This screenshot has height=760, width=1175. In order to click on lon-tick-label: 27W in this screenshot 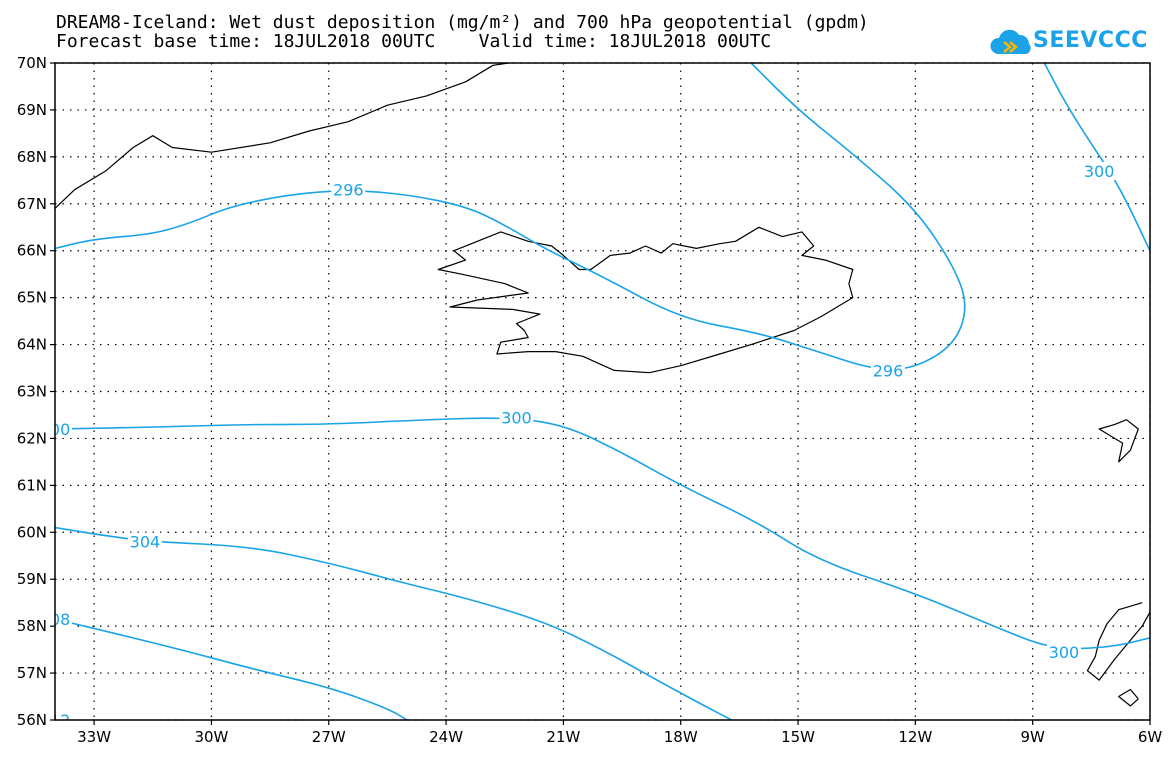, I will do `click(329, 737)`.